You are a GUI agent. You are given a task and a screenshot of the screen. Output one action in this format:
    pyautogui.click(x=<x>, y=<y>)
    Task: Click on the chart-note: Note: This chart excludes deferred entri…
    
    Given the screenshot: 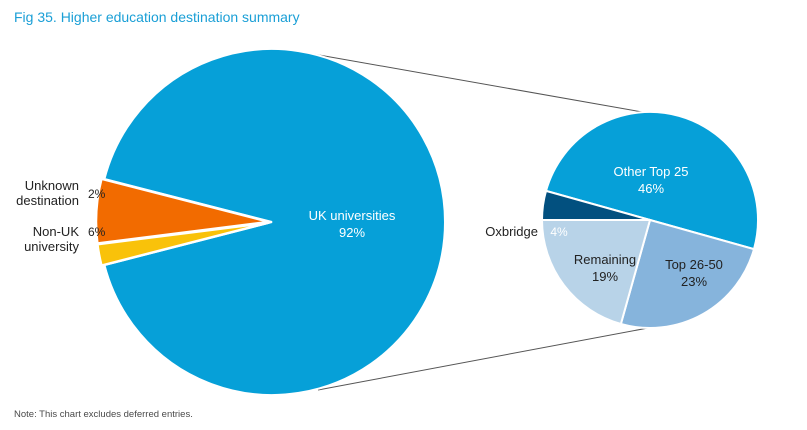 What is the action you would take?
    pyautogui.click(x=103, y=414)
    